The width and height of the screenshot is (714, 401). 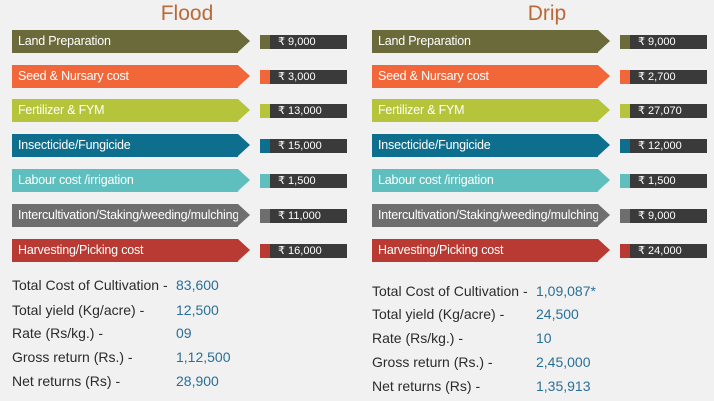 I want to click on flood-row-labour: Labour cost /irrigation ₹ 1,500, so click(x=180, y=180).